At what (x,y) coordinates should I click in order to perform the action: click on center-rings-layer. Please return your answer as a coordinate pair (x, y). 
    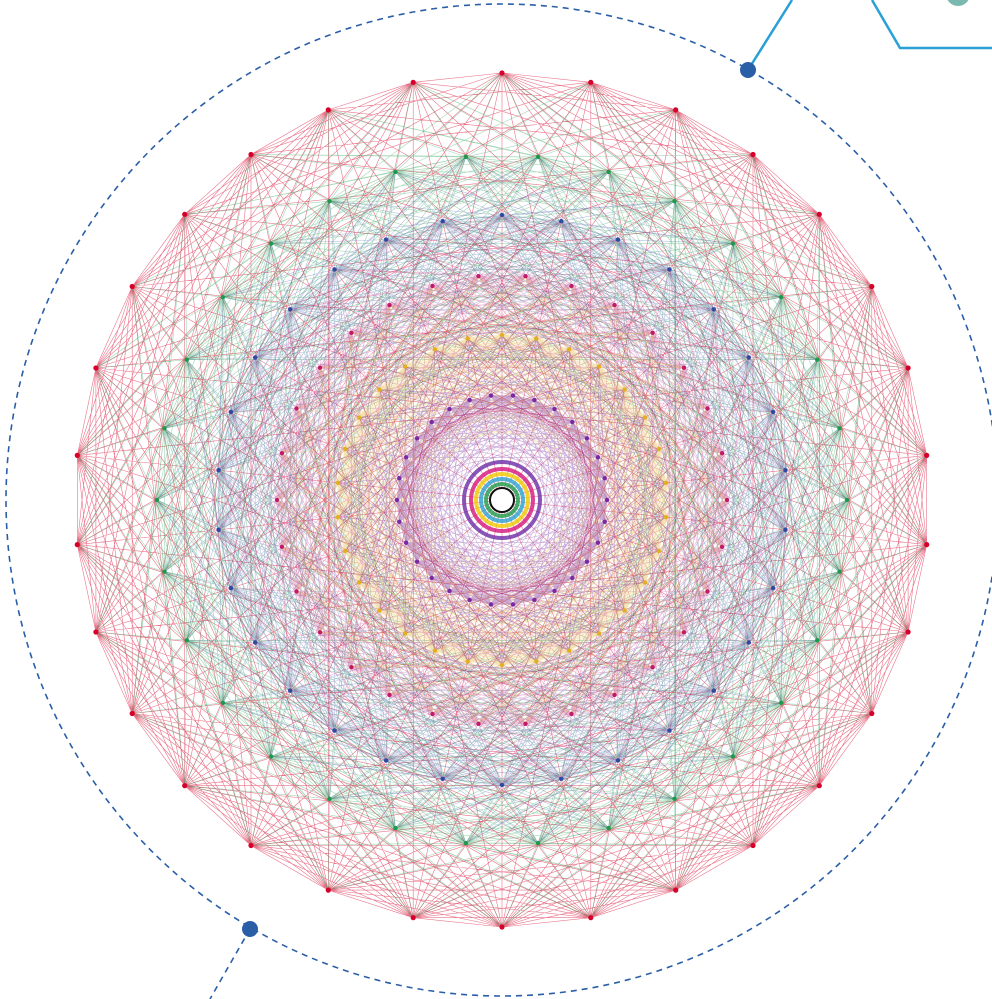
    Looking at the image, I should click on (502, 500).